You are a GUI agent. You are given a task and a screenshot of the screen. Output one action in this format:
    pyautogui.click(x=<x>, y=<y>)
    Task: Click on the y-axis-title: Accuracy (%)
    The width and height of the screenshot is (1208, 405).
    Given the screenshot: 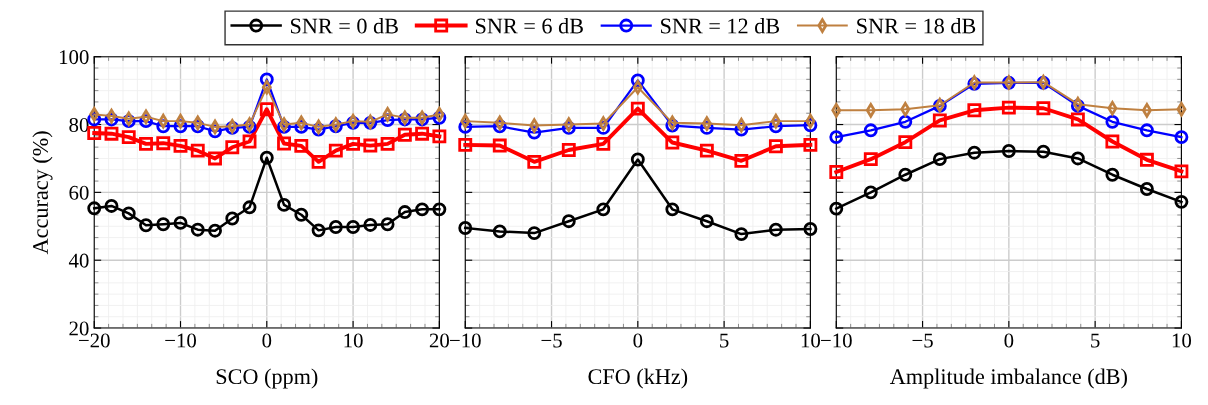 What is the action you would take?
    pyautogui.click(x=42, y=193)
    